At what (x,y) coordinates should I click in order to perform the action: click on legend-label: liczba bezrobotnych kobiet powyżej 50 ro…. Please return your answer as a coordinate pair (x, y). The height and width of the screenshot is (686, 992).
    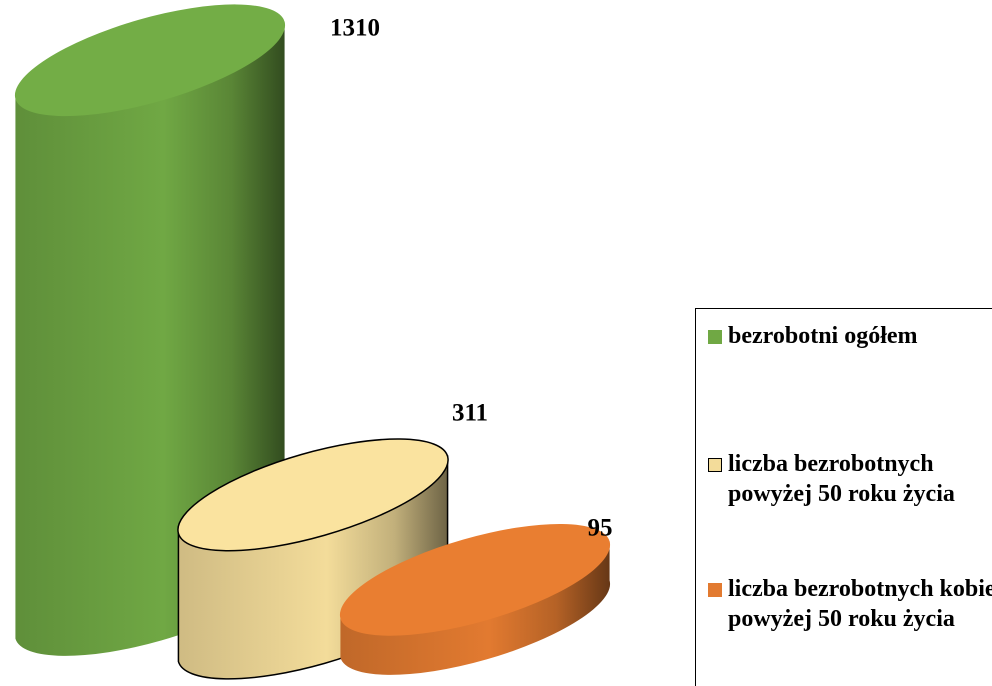
    Looking at the image, I should click on (860, 604).